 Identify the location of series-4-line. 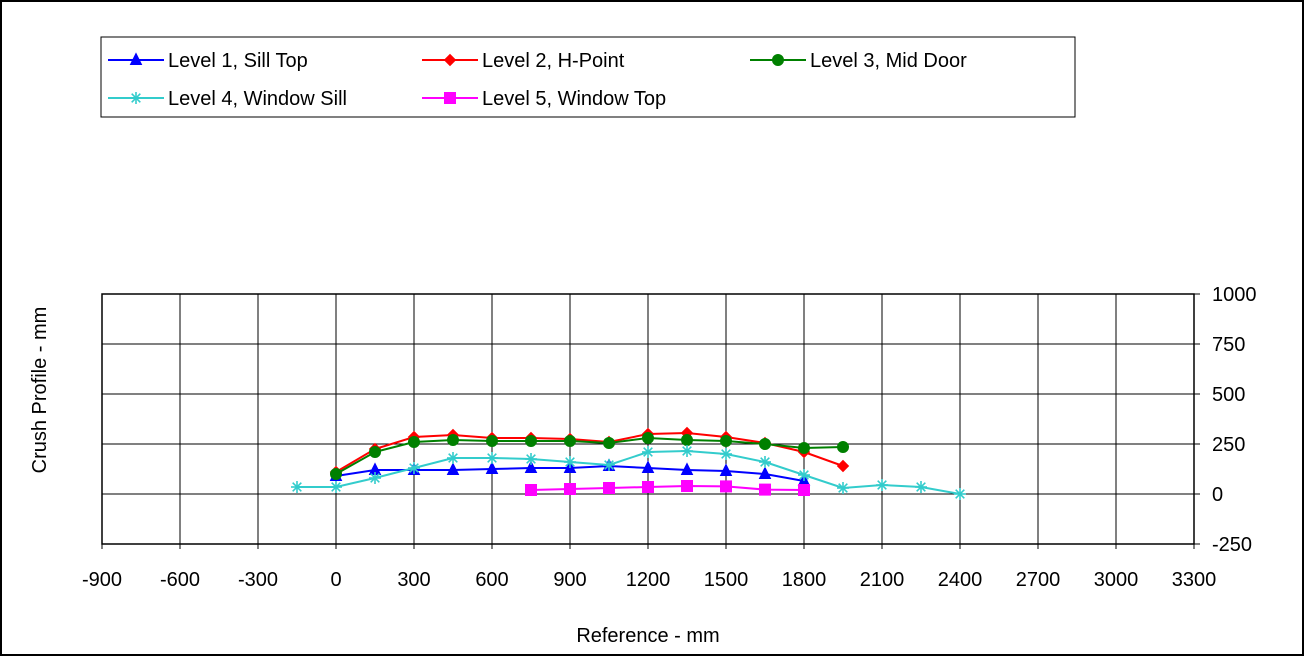
(629, 472).